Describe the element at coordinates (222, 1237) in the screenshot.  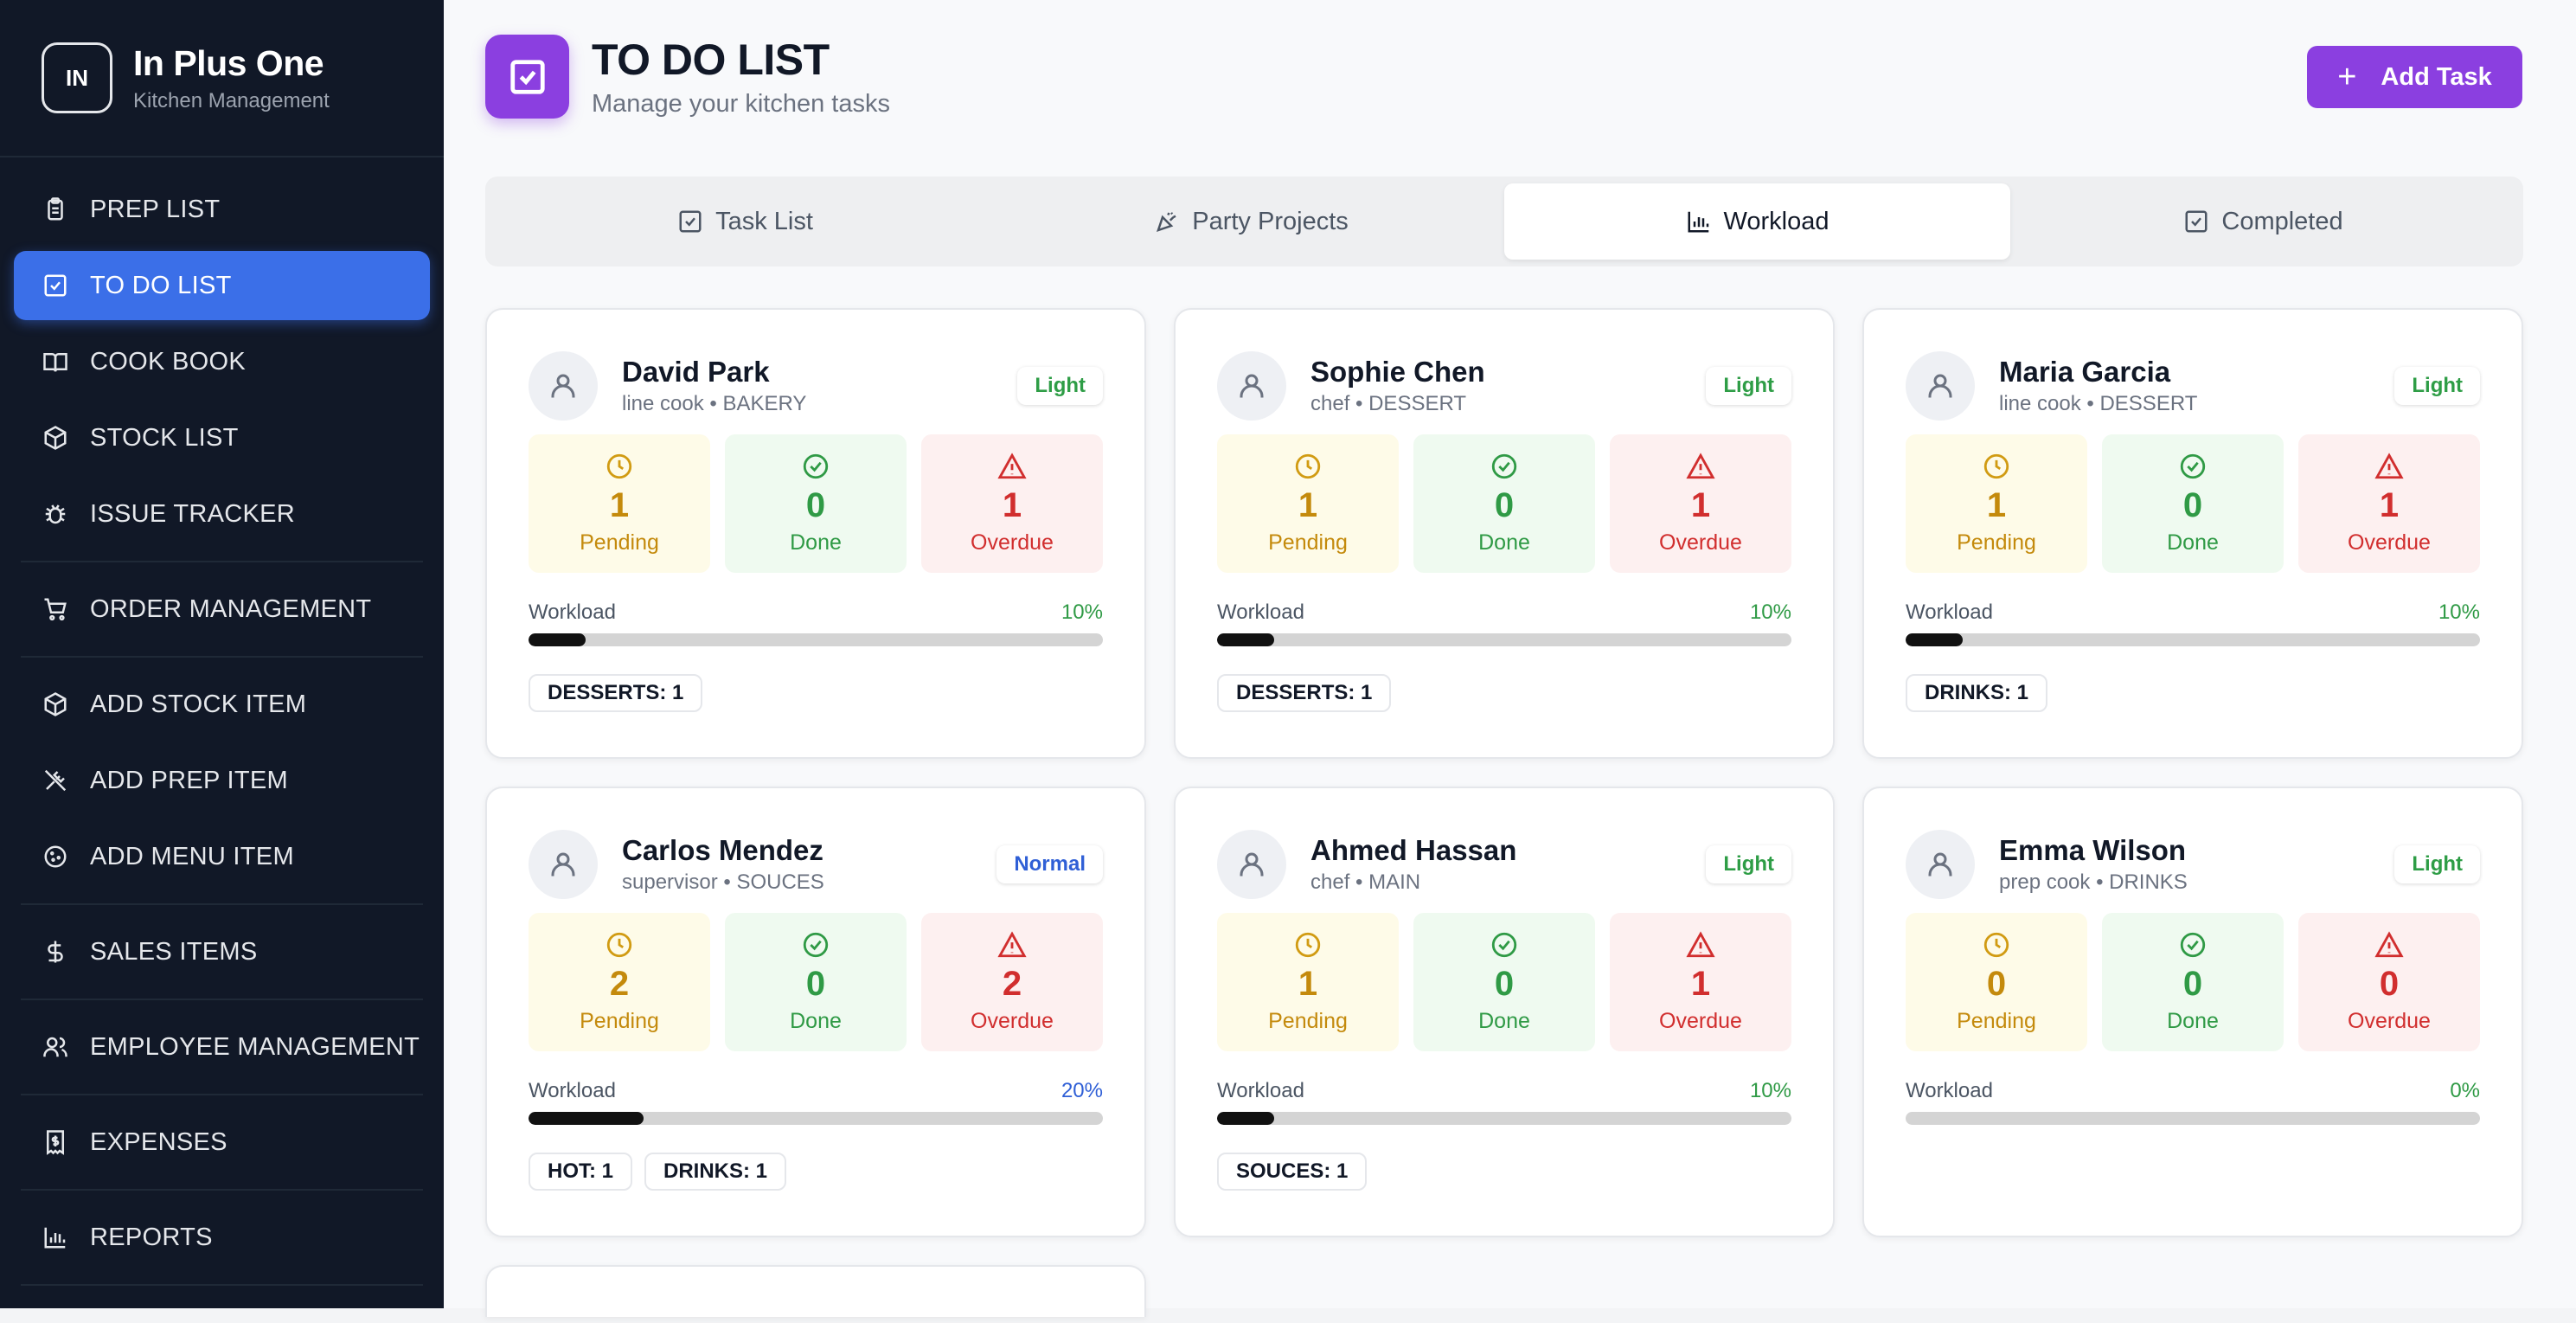
I see `sidebar-item-reports: REPORTS` at that location.